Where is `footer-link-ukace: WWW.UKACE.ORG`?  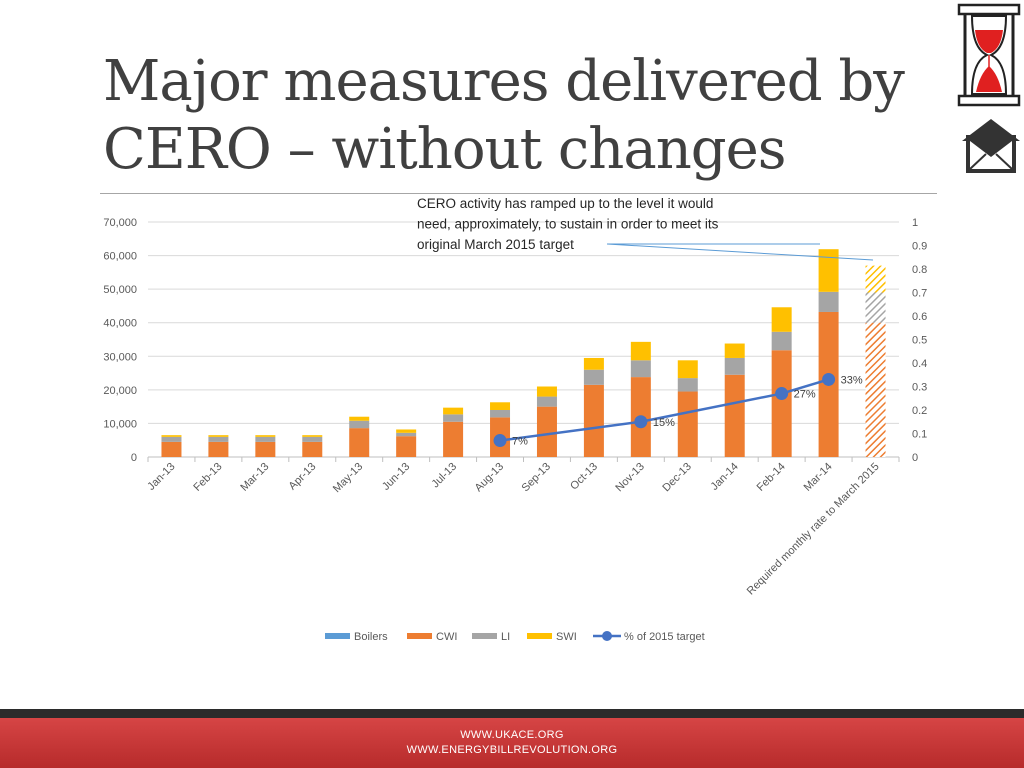 footer-link-ukace: WWW.UKACE.ORG is located at coordinates (512, 735).